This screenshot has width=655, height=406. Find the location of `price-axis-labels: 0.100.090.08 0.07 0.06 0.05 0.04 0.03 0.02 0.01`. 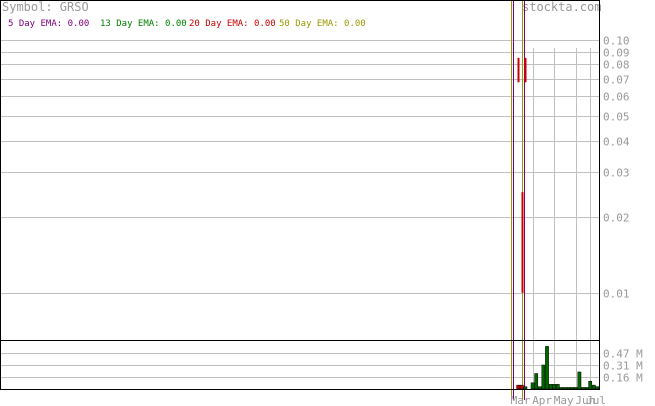

price-axis-labels: 0.100.090.08 0.07 0.06 0.05 0.04 0.03 0.02 0.01 is located at coordinates (616, 168).